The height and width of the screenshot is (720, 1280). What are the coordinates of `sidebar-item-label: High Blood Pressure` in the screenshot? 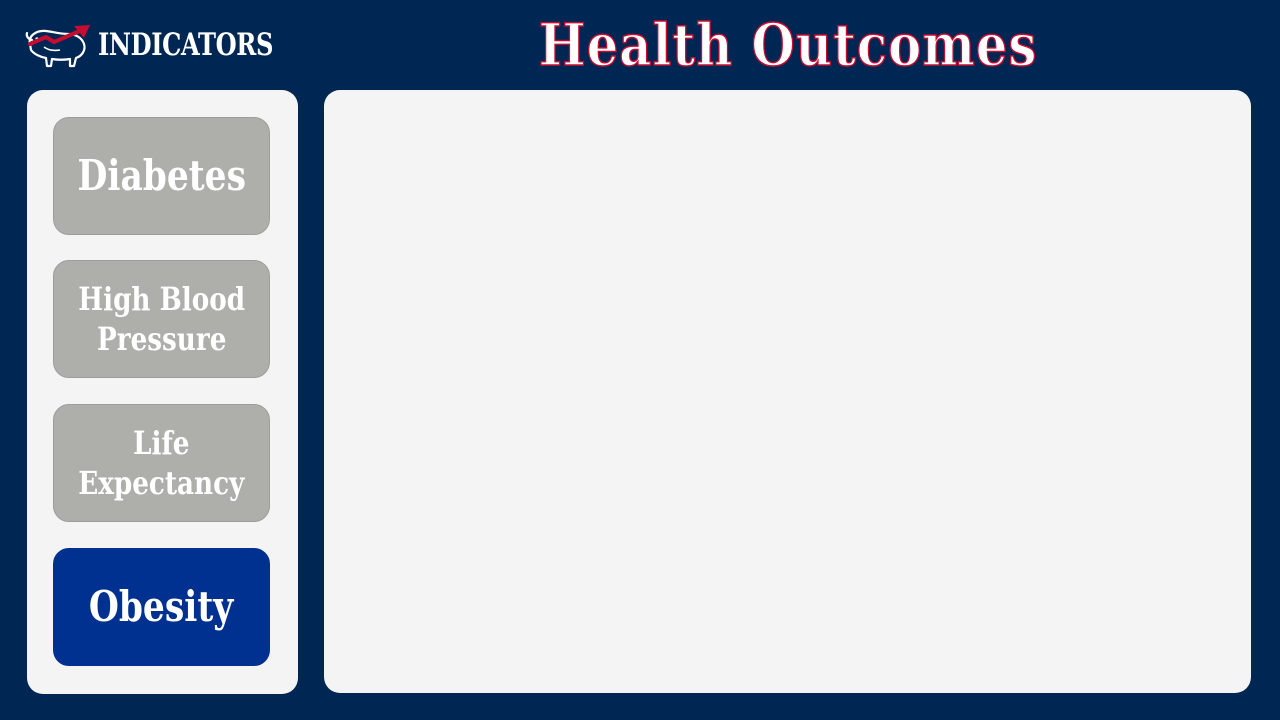 It's located at (161, 319).